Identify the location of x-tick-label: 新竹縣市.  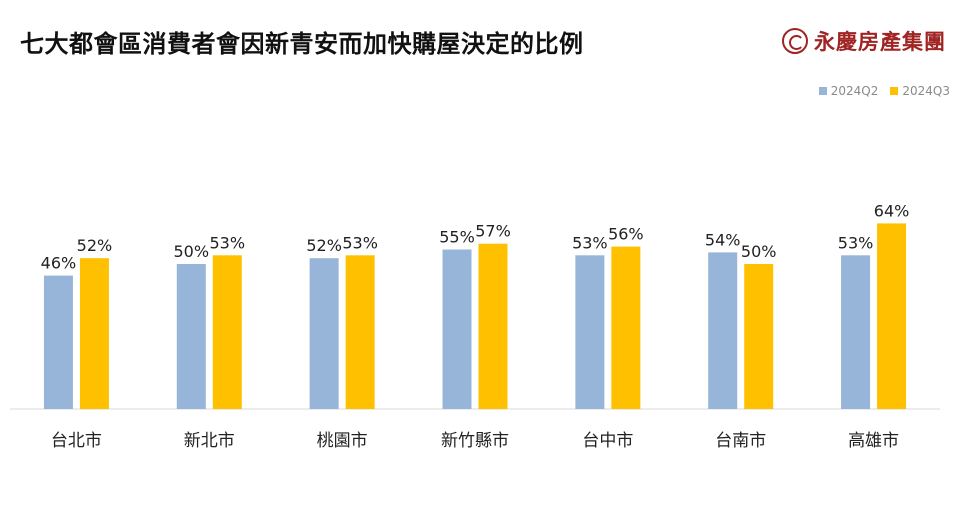
(475, 441).